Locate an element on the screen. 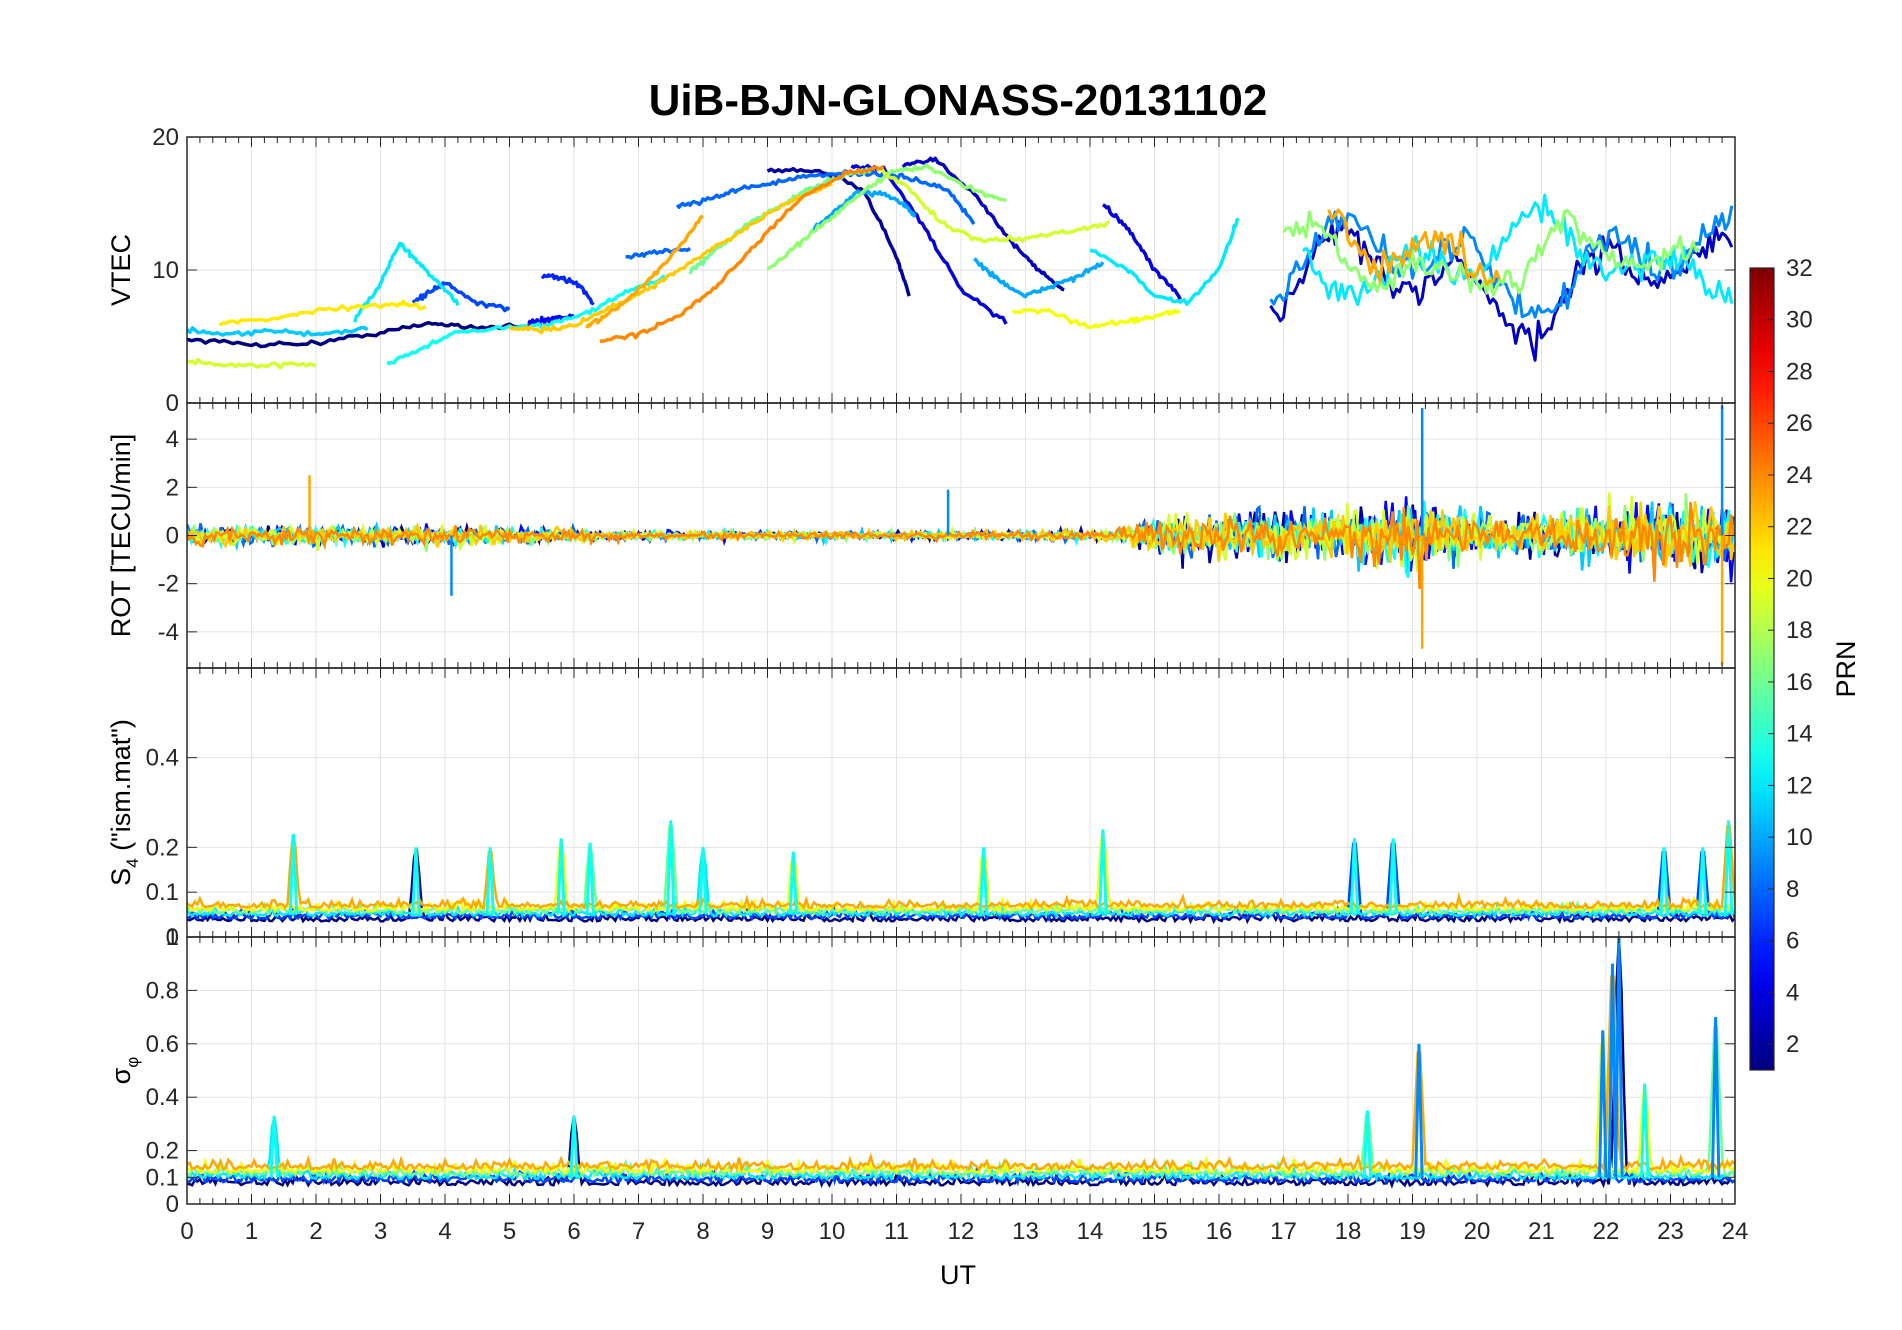  colorbar-tick-label: 22 is located at coordinates (1799, 527).